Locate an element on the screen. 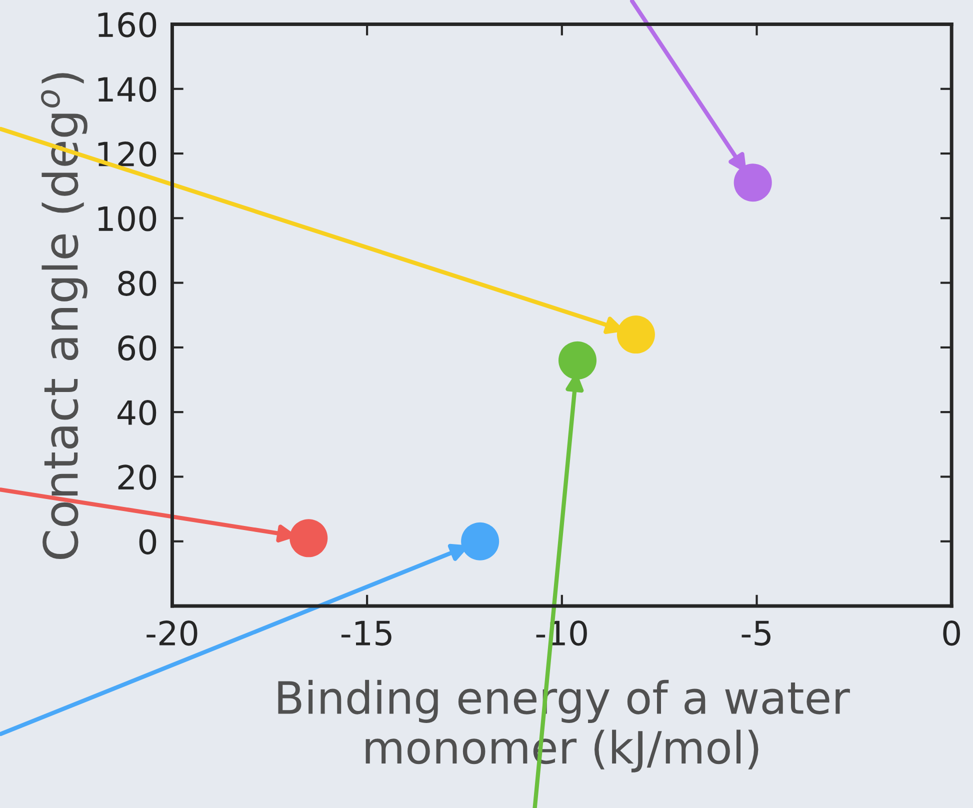 This screenshot has width=973, height=808. y-tick-label: 100 is located at coordinates (127, 219).